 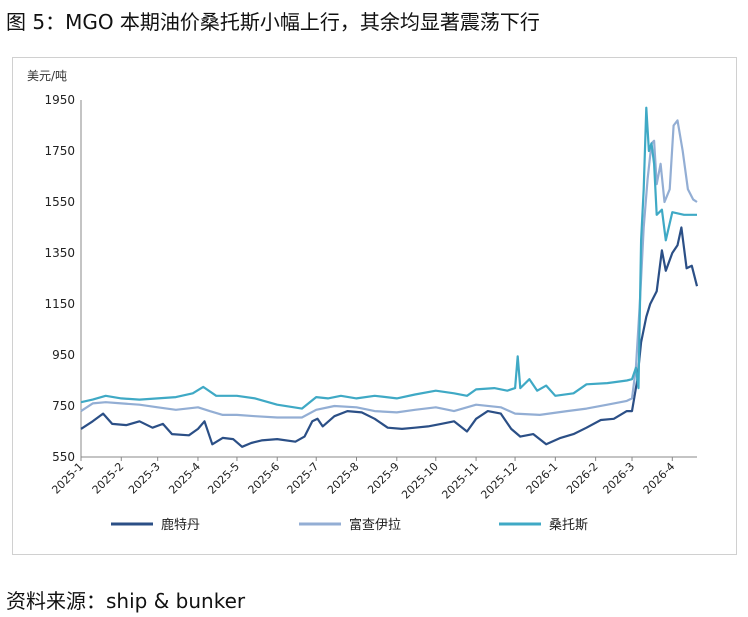 What do you see at coordinates (108, 478) in the screenshot?
I see `x-tick-label: 2025-2` at bounding box center [108, 478].